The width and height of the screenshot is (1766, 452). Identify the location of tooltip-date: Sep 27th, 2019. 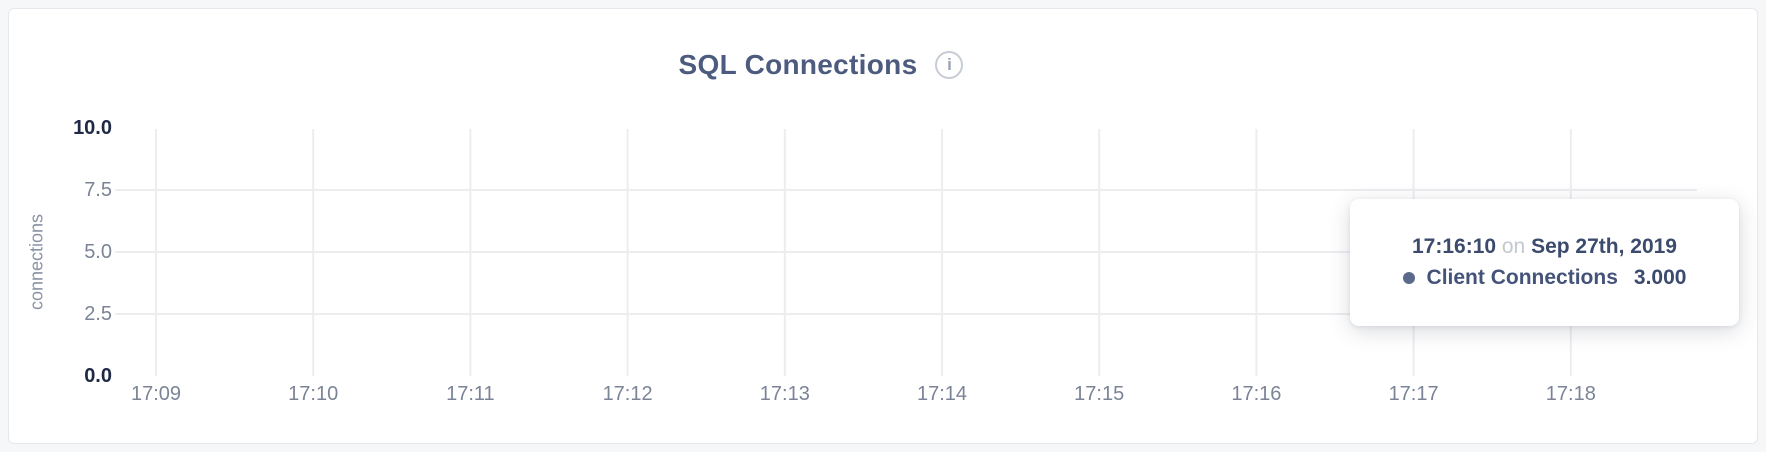
(1604, 246).